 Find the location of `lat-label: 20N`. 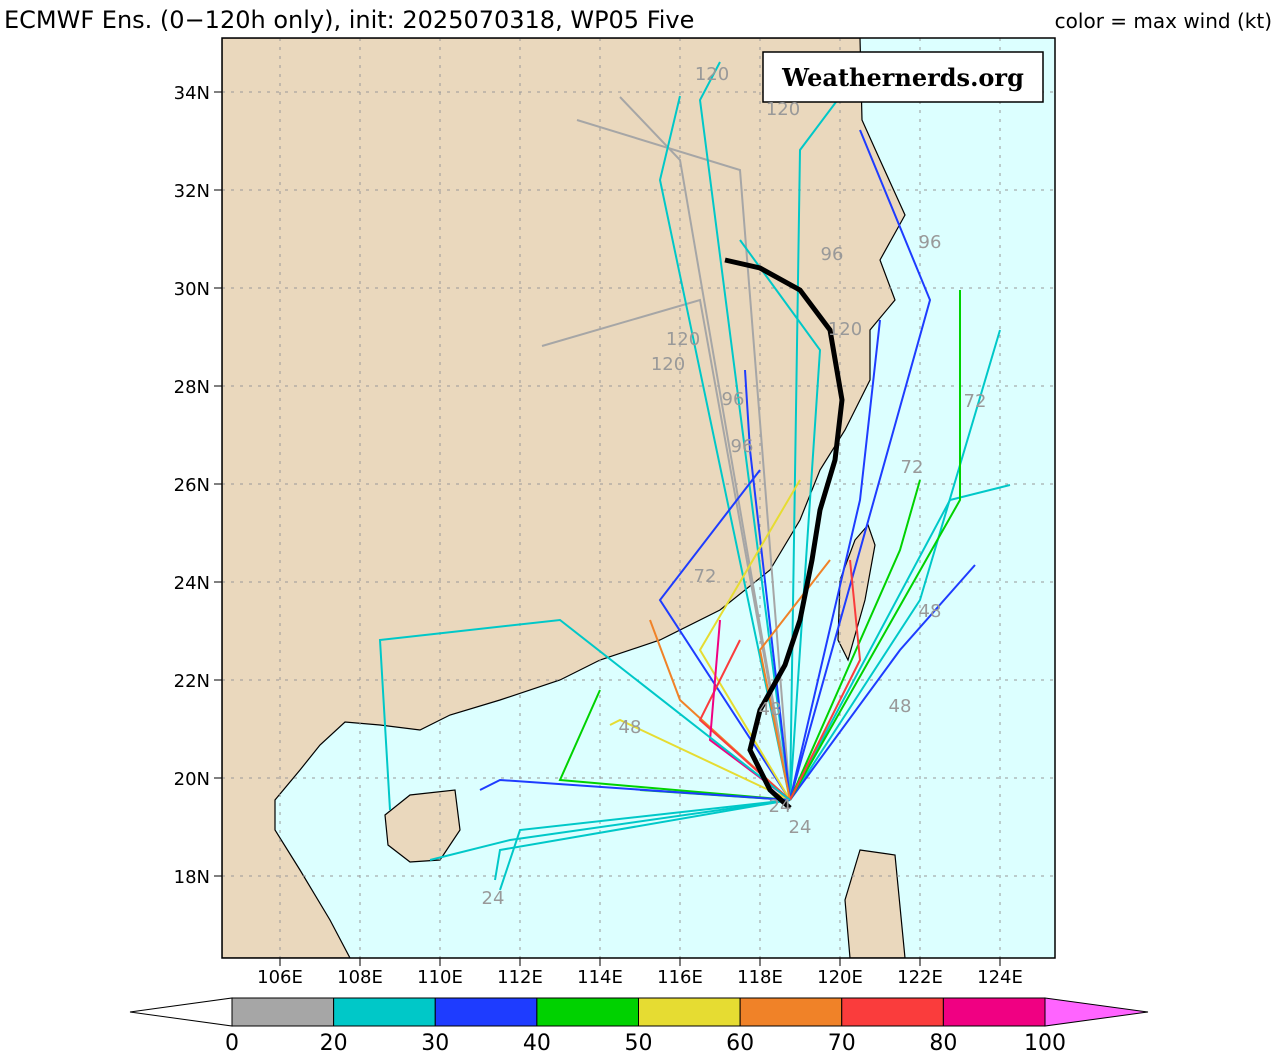

lat-label: 20N is located at coordinates (192, 779).